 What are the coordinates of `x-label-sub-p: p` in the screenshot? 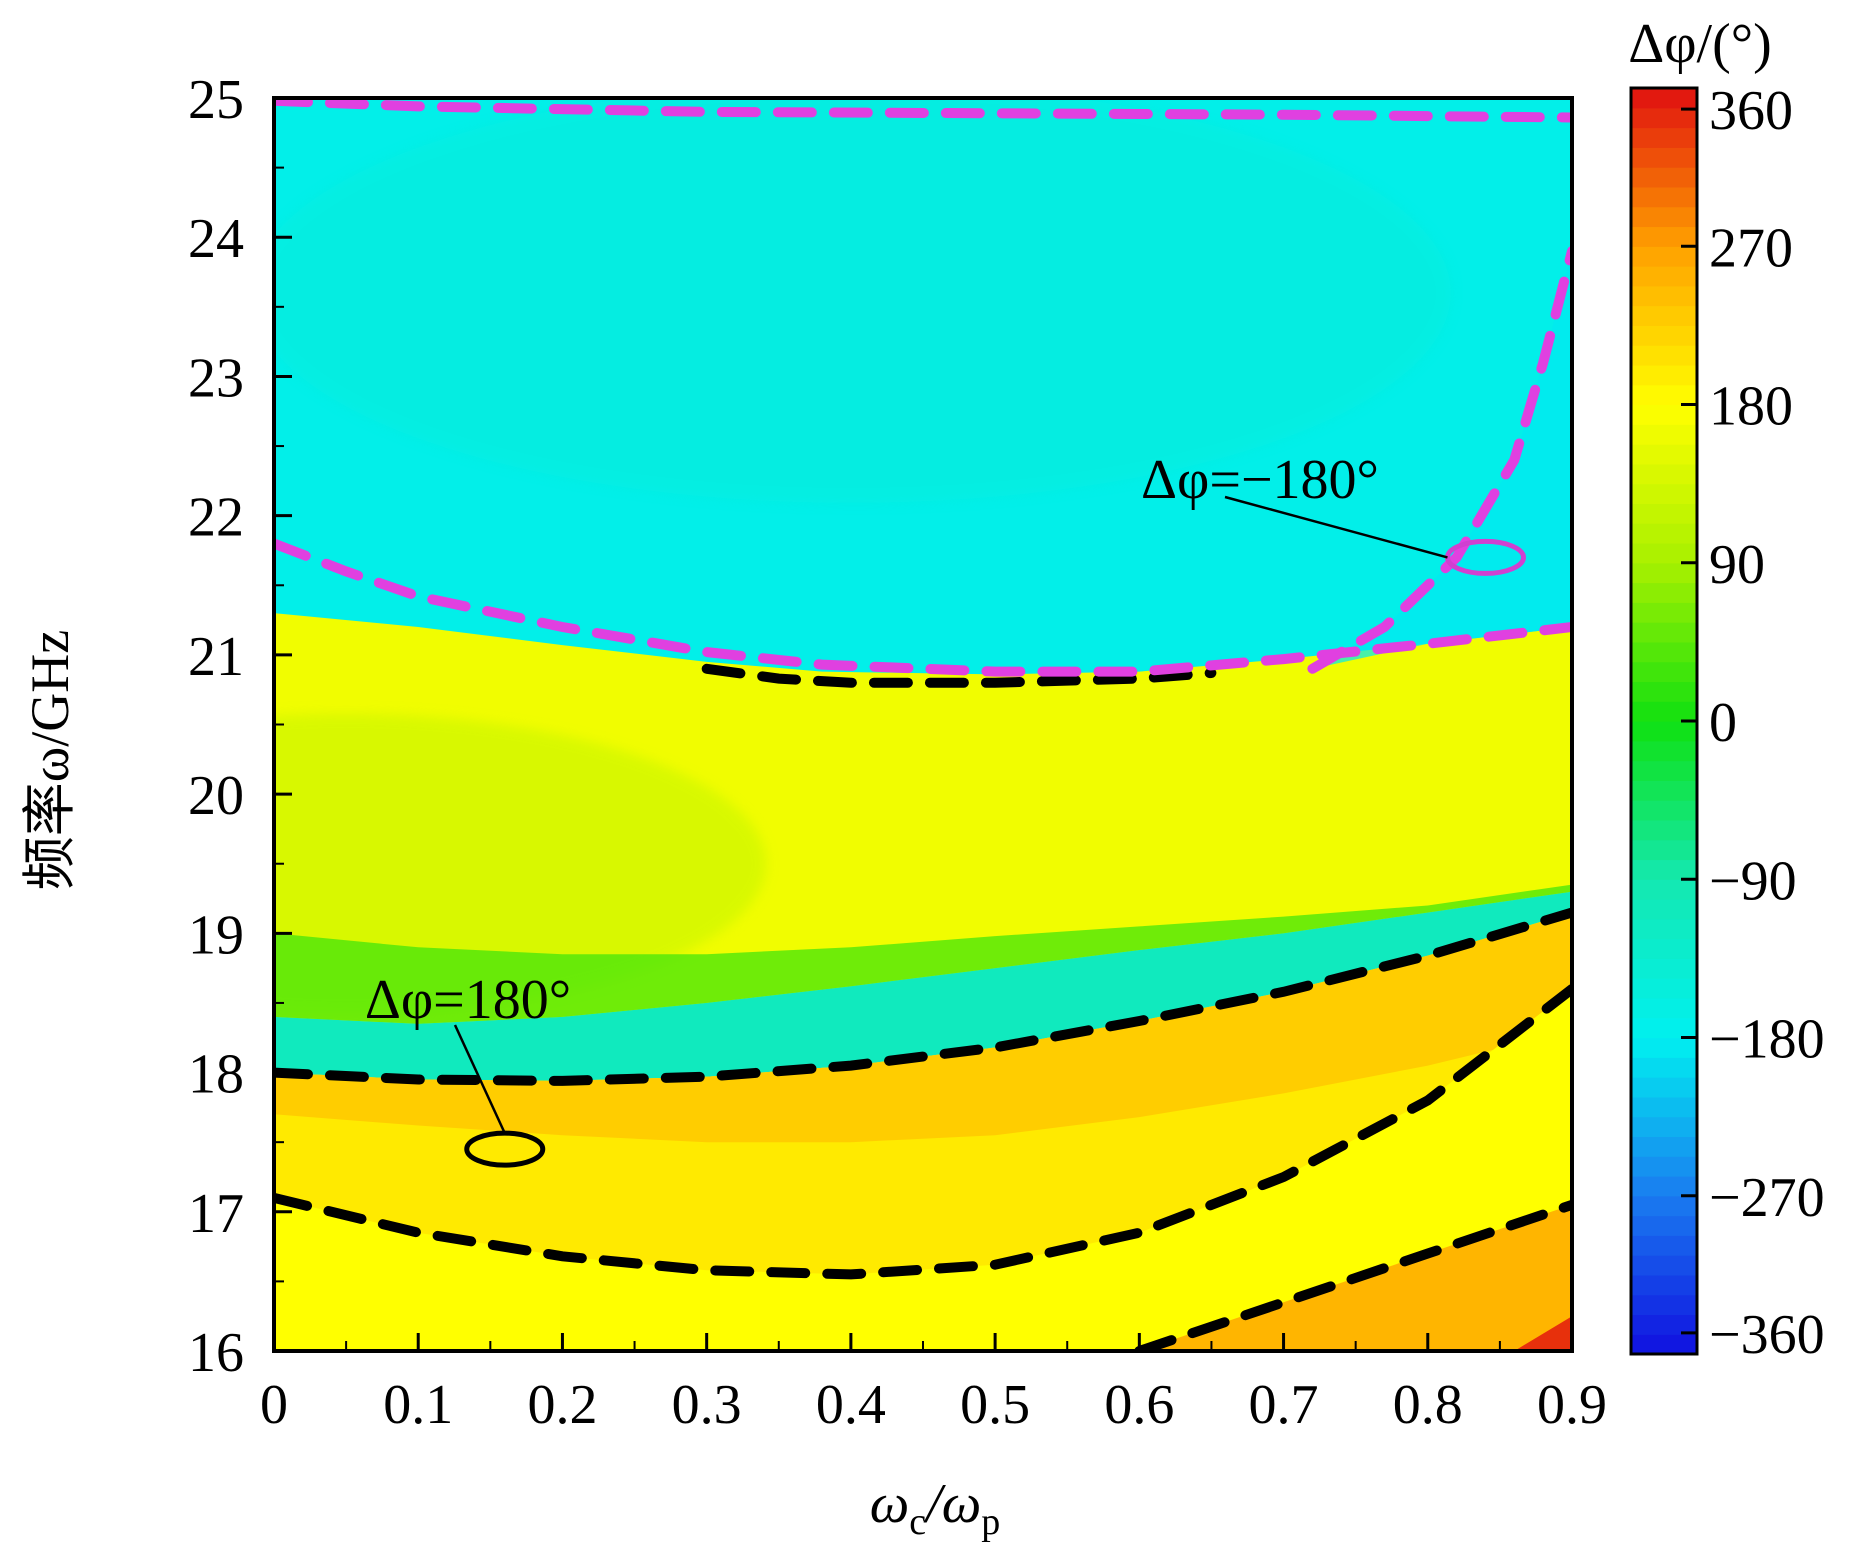 It's located at (990, 1522).